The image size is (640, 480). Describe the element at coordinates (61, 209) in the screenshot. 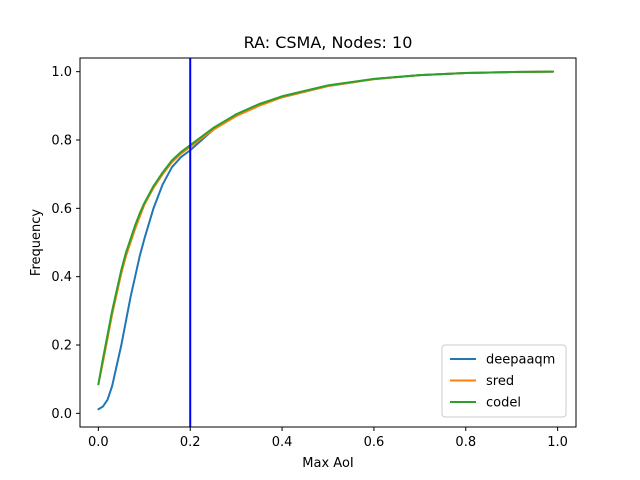

I see `y-tick-label: 0.6` at that location.